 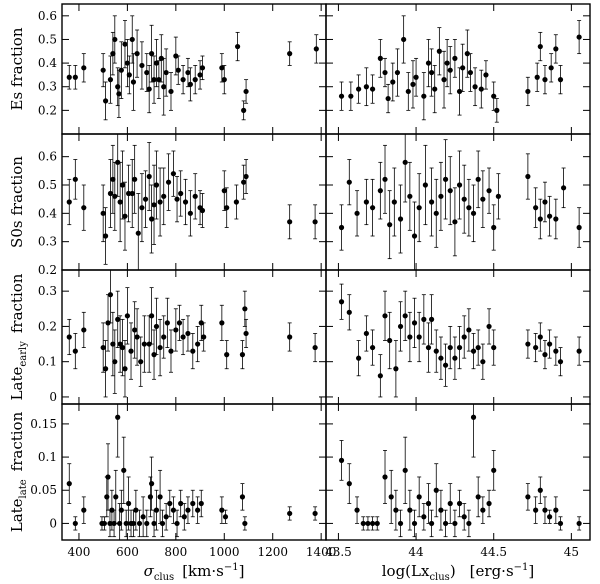 I want to click on x-tick-label: 800, so click(x=175, y=552).